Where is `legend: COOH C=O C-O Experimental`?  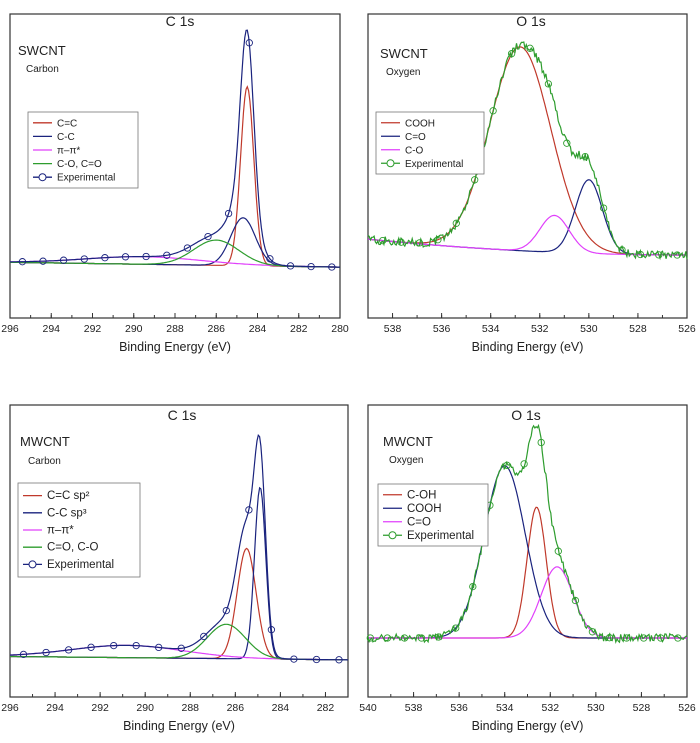
legend: COOH C=O C-O Experimental is located at coordinates (430, 143).